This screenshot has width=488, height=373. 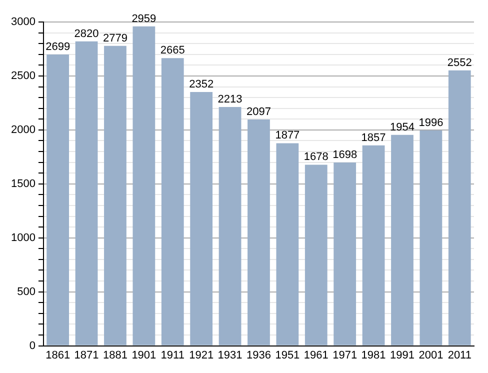 I want to click on x-tick-label: 1931, so click(x=230, y=355).